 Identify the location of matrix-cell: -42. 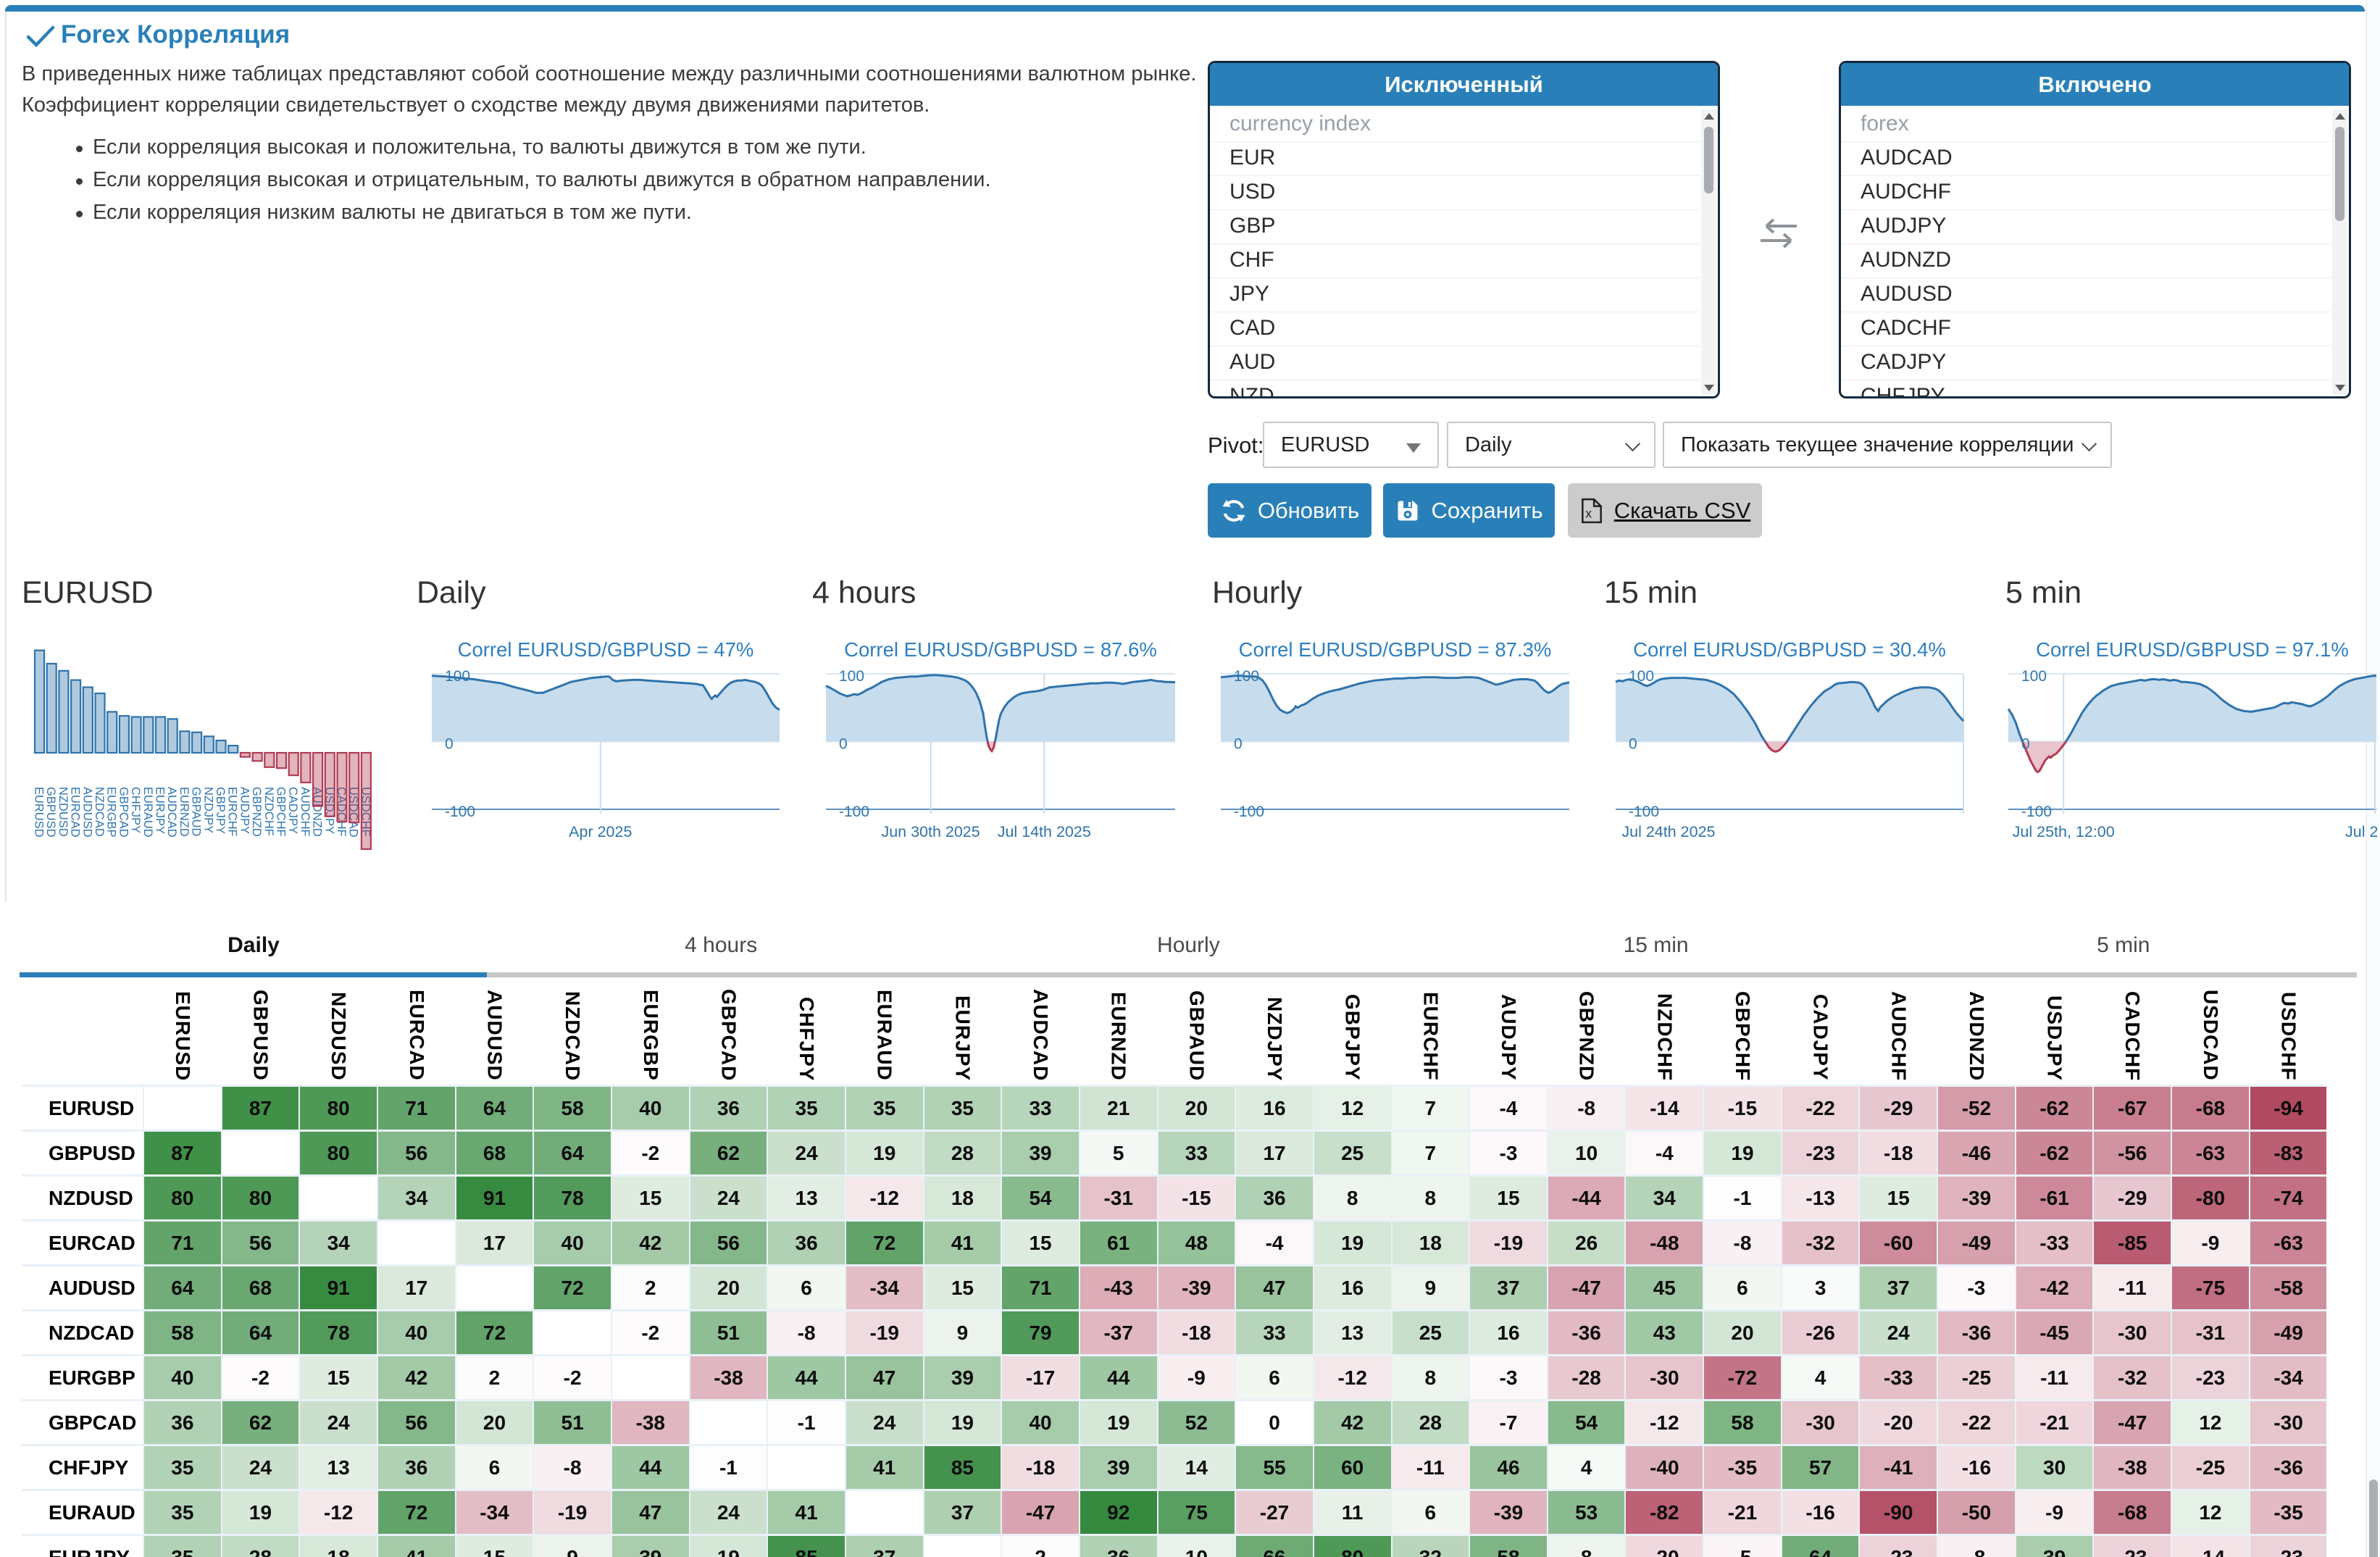
(2054, 1287).